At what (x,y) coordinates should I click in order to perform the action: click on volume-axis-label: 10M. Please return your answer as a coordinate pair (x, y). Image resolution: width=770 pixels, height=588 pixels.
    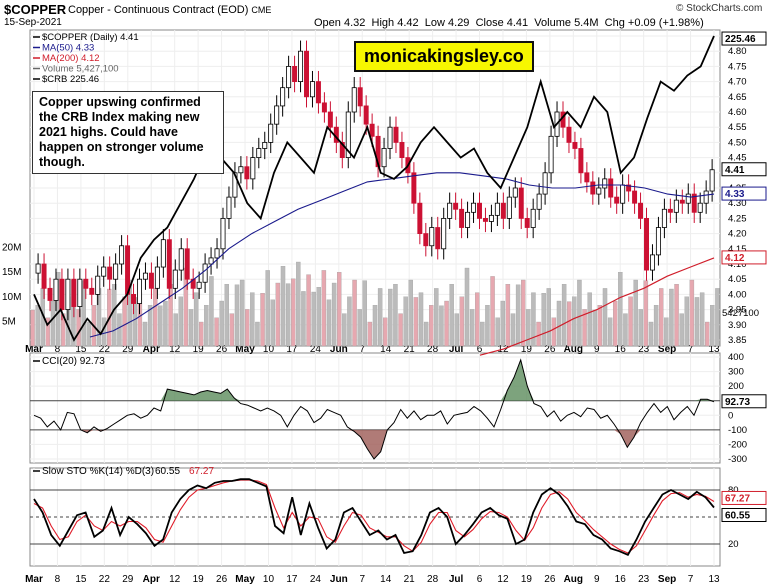
    Looking at the image, I should click on (11, 297).